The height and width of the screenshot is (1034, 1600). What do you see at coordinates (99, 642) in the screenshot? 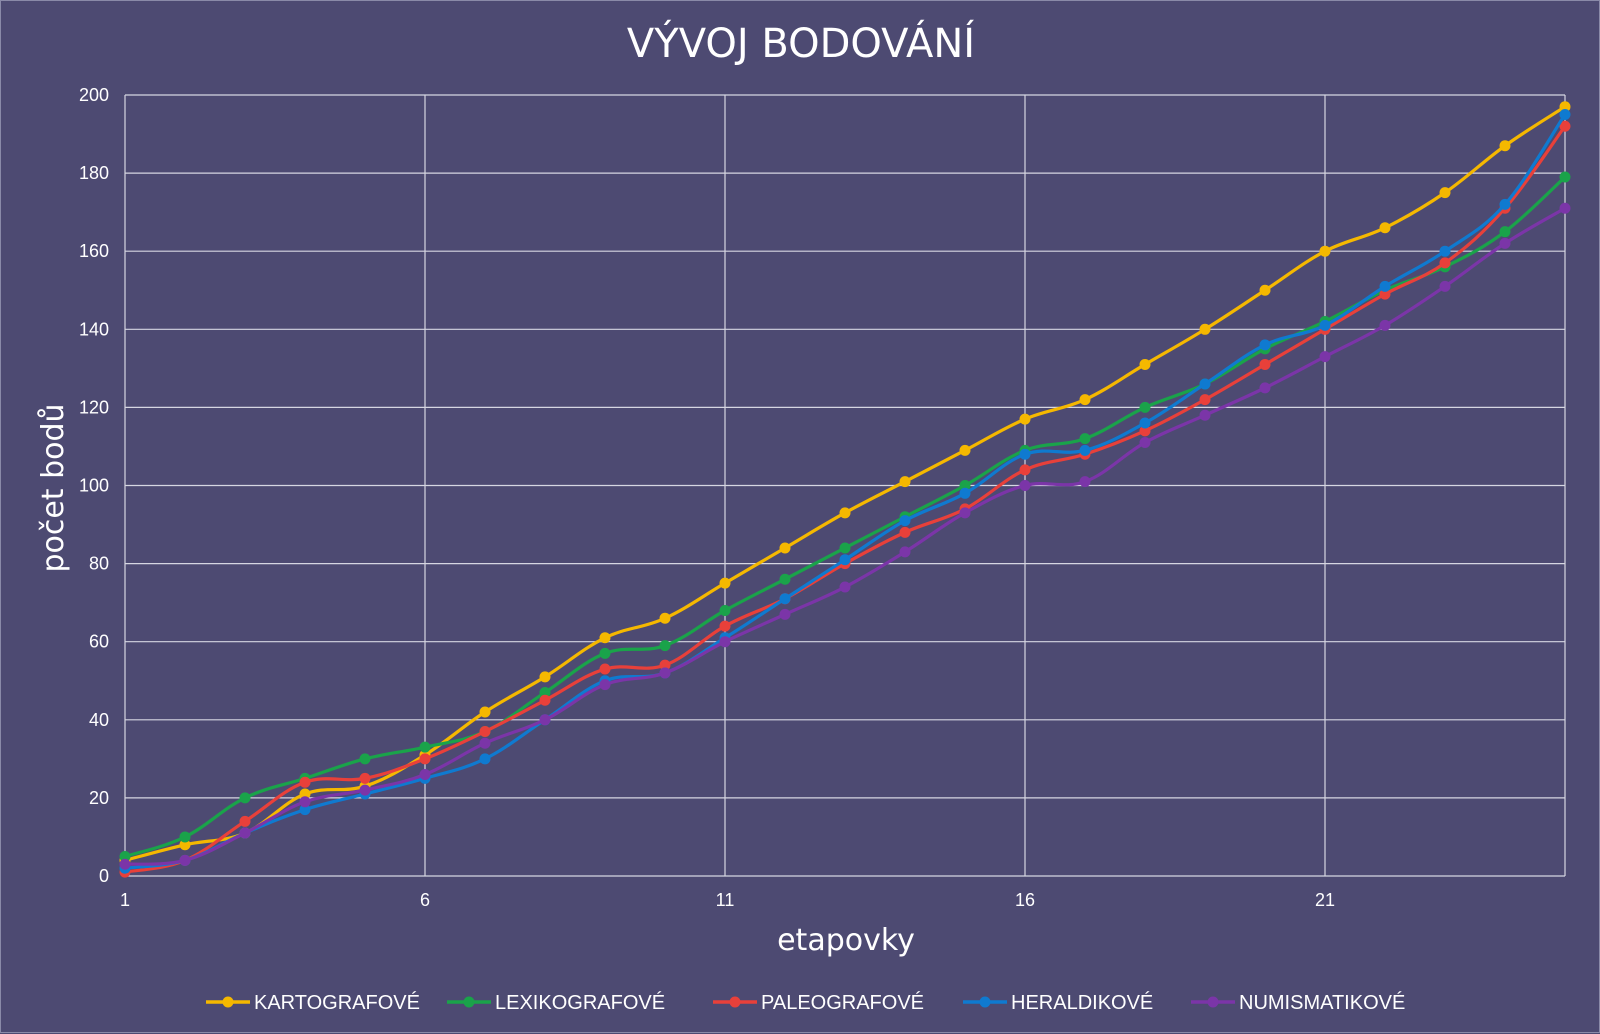
I see `y-tick-label-3: 60` at bounding box center [99, 642].